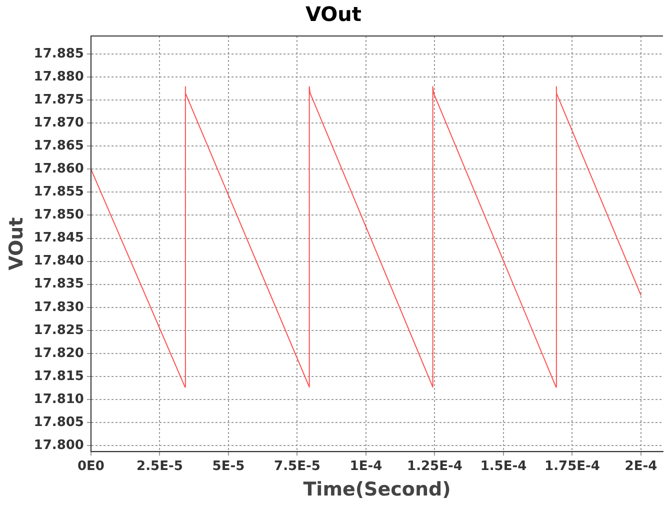 This screenshot has height=508, width=665. What do you see at coordinates (572, 466) in the screenshot?
I see `x-tick-label: 1.75E-4` at bounding box center [572, 466].